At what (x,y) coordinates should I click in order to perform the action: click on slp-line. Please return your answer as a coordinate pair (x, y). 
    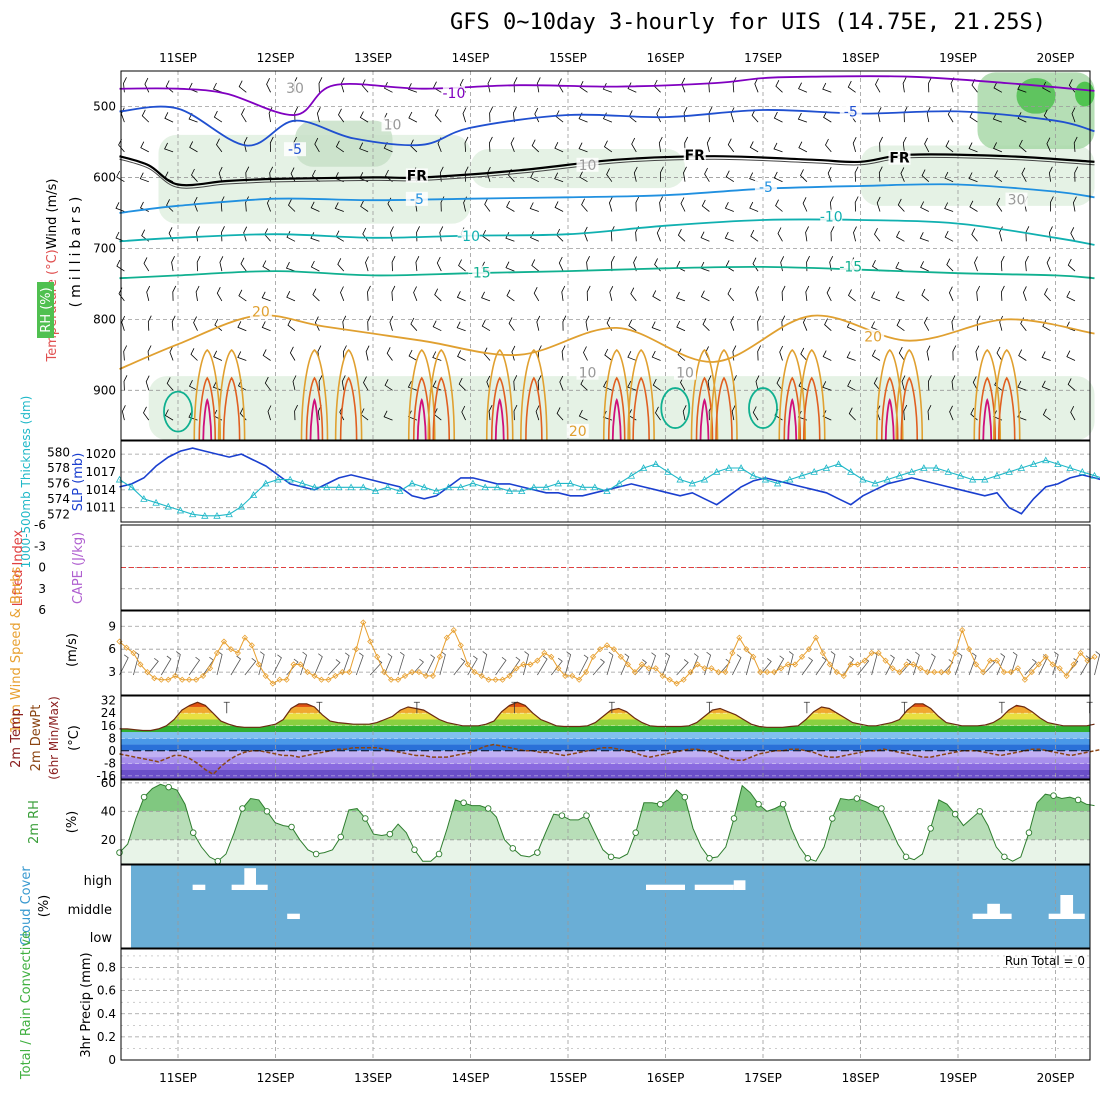
    Looking at the image, I should click on (609, 481).